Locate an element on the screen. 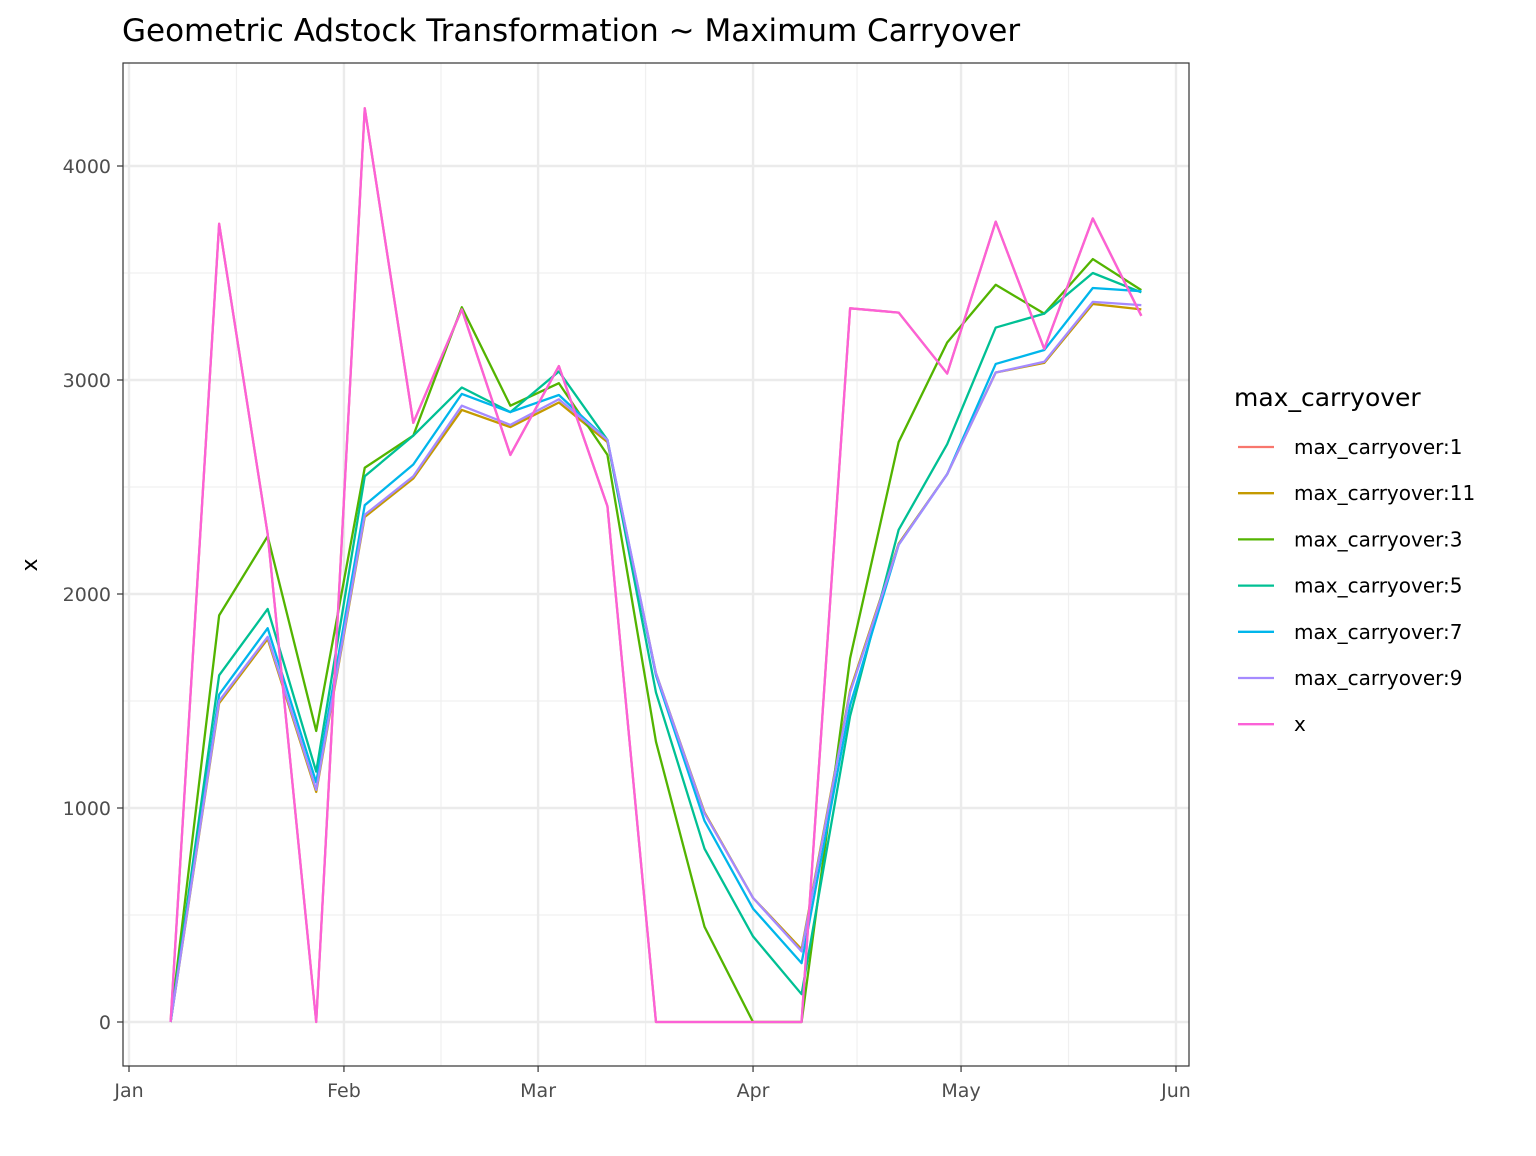 This screenshot has width=1536, height=1156. legend-item: max_carryover:7 is located at coordinates (1350, 632).